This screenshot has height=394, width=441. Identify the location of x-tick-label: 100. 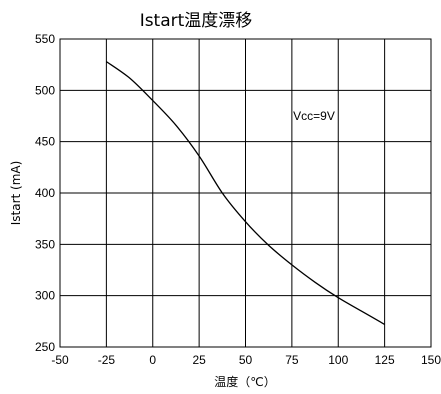
(338, 360).